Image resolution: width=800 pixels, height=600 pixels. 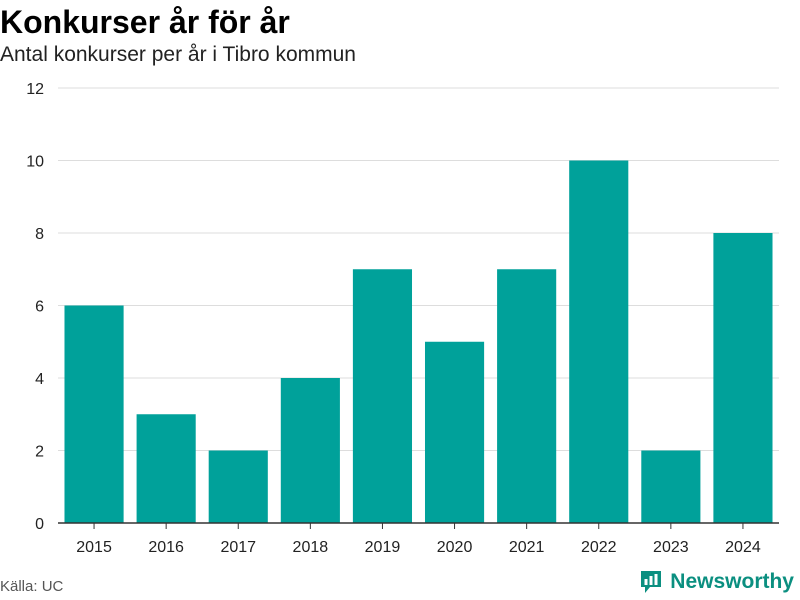 What do you see at coordinates (527, 547) in the screenshot?
I see `x-tick-label: 2021` at bounding box center [527, 547].